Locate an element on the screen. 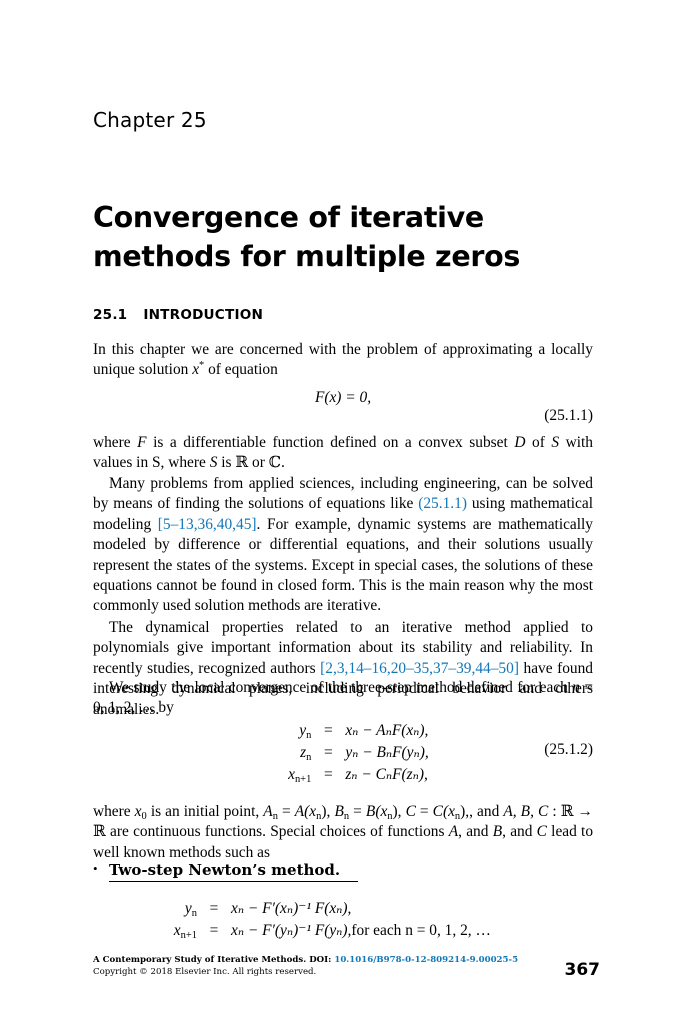  math-x-star: * is located at coordinates (202, 366).